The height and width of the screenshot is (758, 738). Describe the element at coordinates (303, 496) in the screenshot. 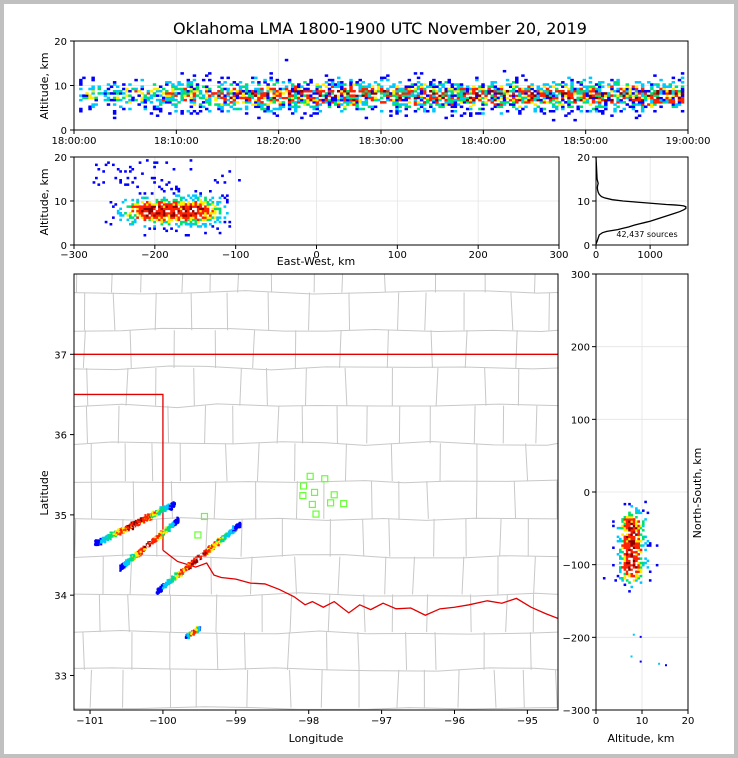

I see `lma-station-marker` at that location.